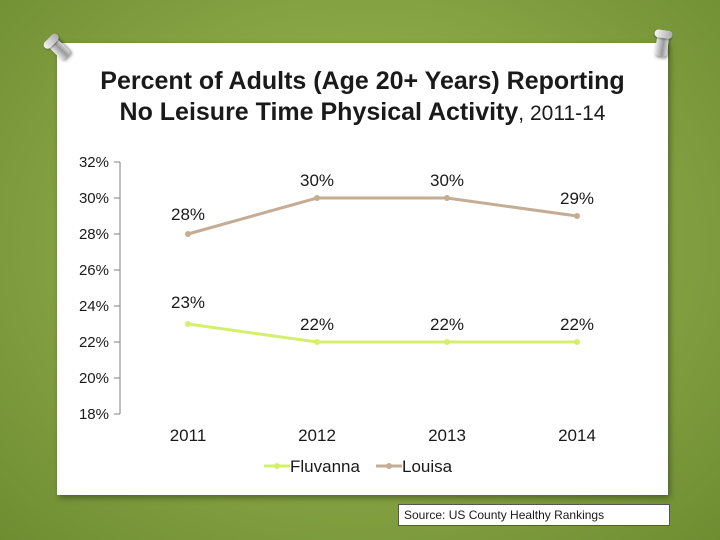  What do you see at coordinates (577, 435) in the screenshot?
I see `x-tick-label: 2014` at bounding box center [577, 435].